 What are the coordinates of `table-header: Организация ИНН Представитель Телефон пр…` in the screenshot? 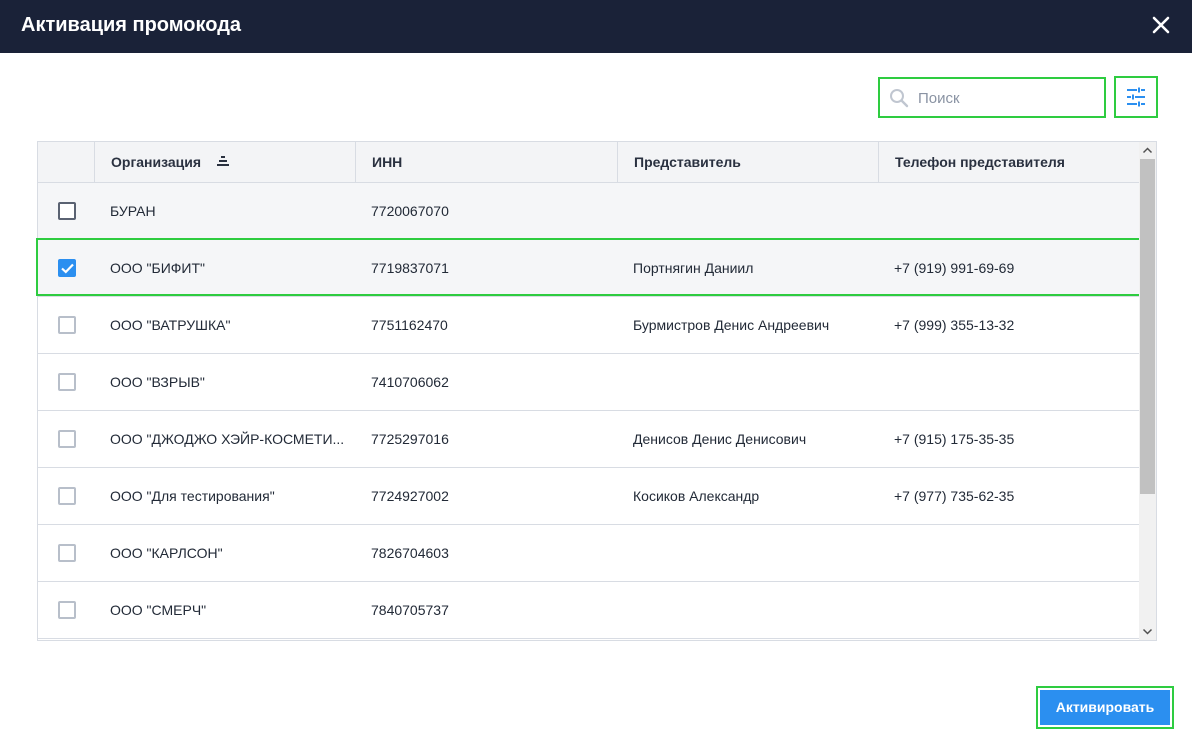 It's located at (588, 162).